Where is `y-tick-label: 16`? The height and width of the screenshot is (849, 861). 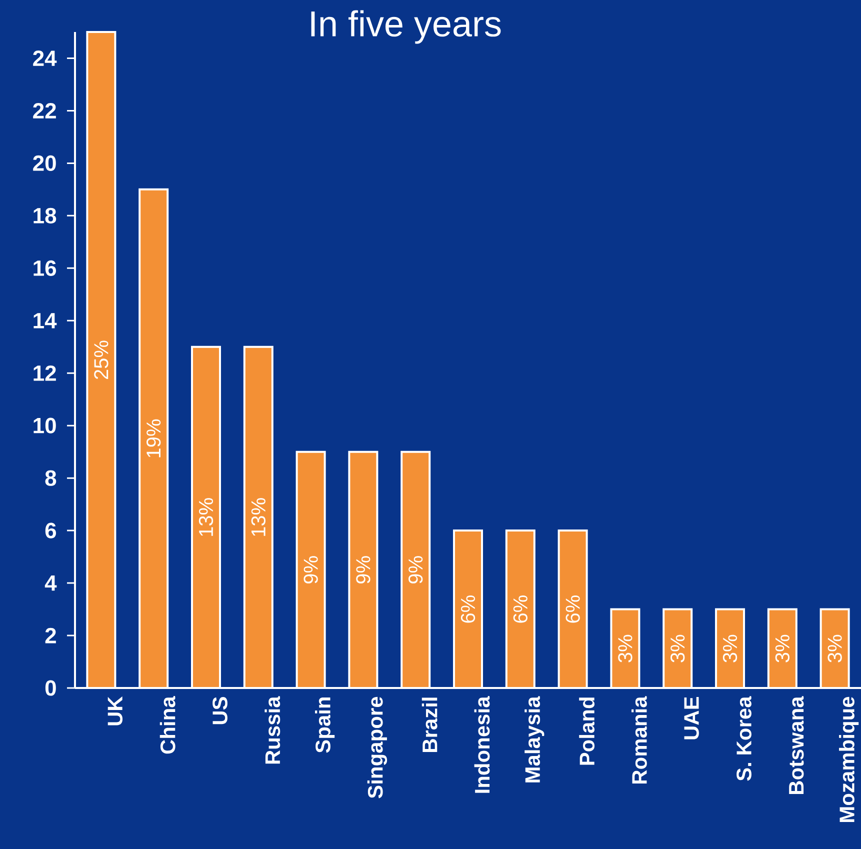
y-tick-label: 16 is located at coordinates (45, 268).